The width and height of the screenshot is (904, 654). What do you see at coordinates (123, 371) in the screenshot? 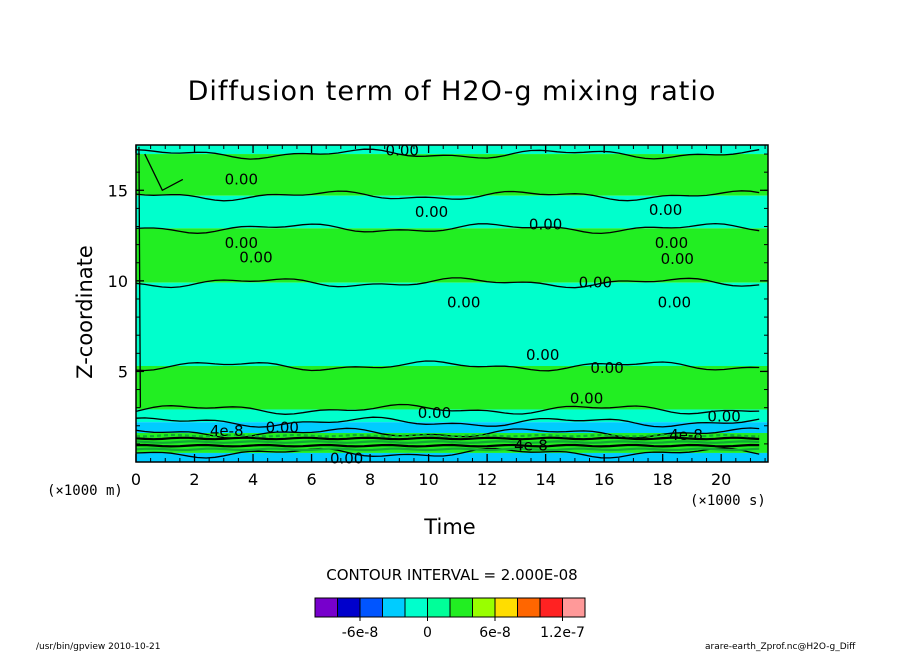
I see `y-tick-label: 5` at bounding box center [123, 371].